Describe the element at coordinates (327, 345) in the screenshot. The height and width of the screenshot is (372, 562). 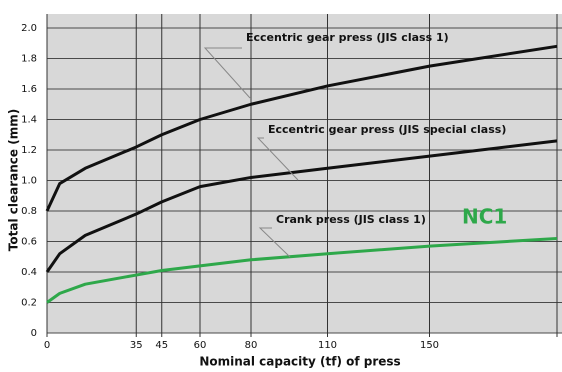
I see `x-tick-label: 110` at that location.